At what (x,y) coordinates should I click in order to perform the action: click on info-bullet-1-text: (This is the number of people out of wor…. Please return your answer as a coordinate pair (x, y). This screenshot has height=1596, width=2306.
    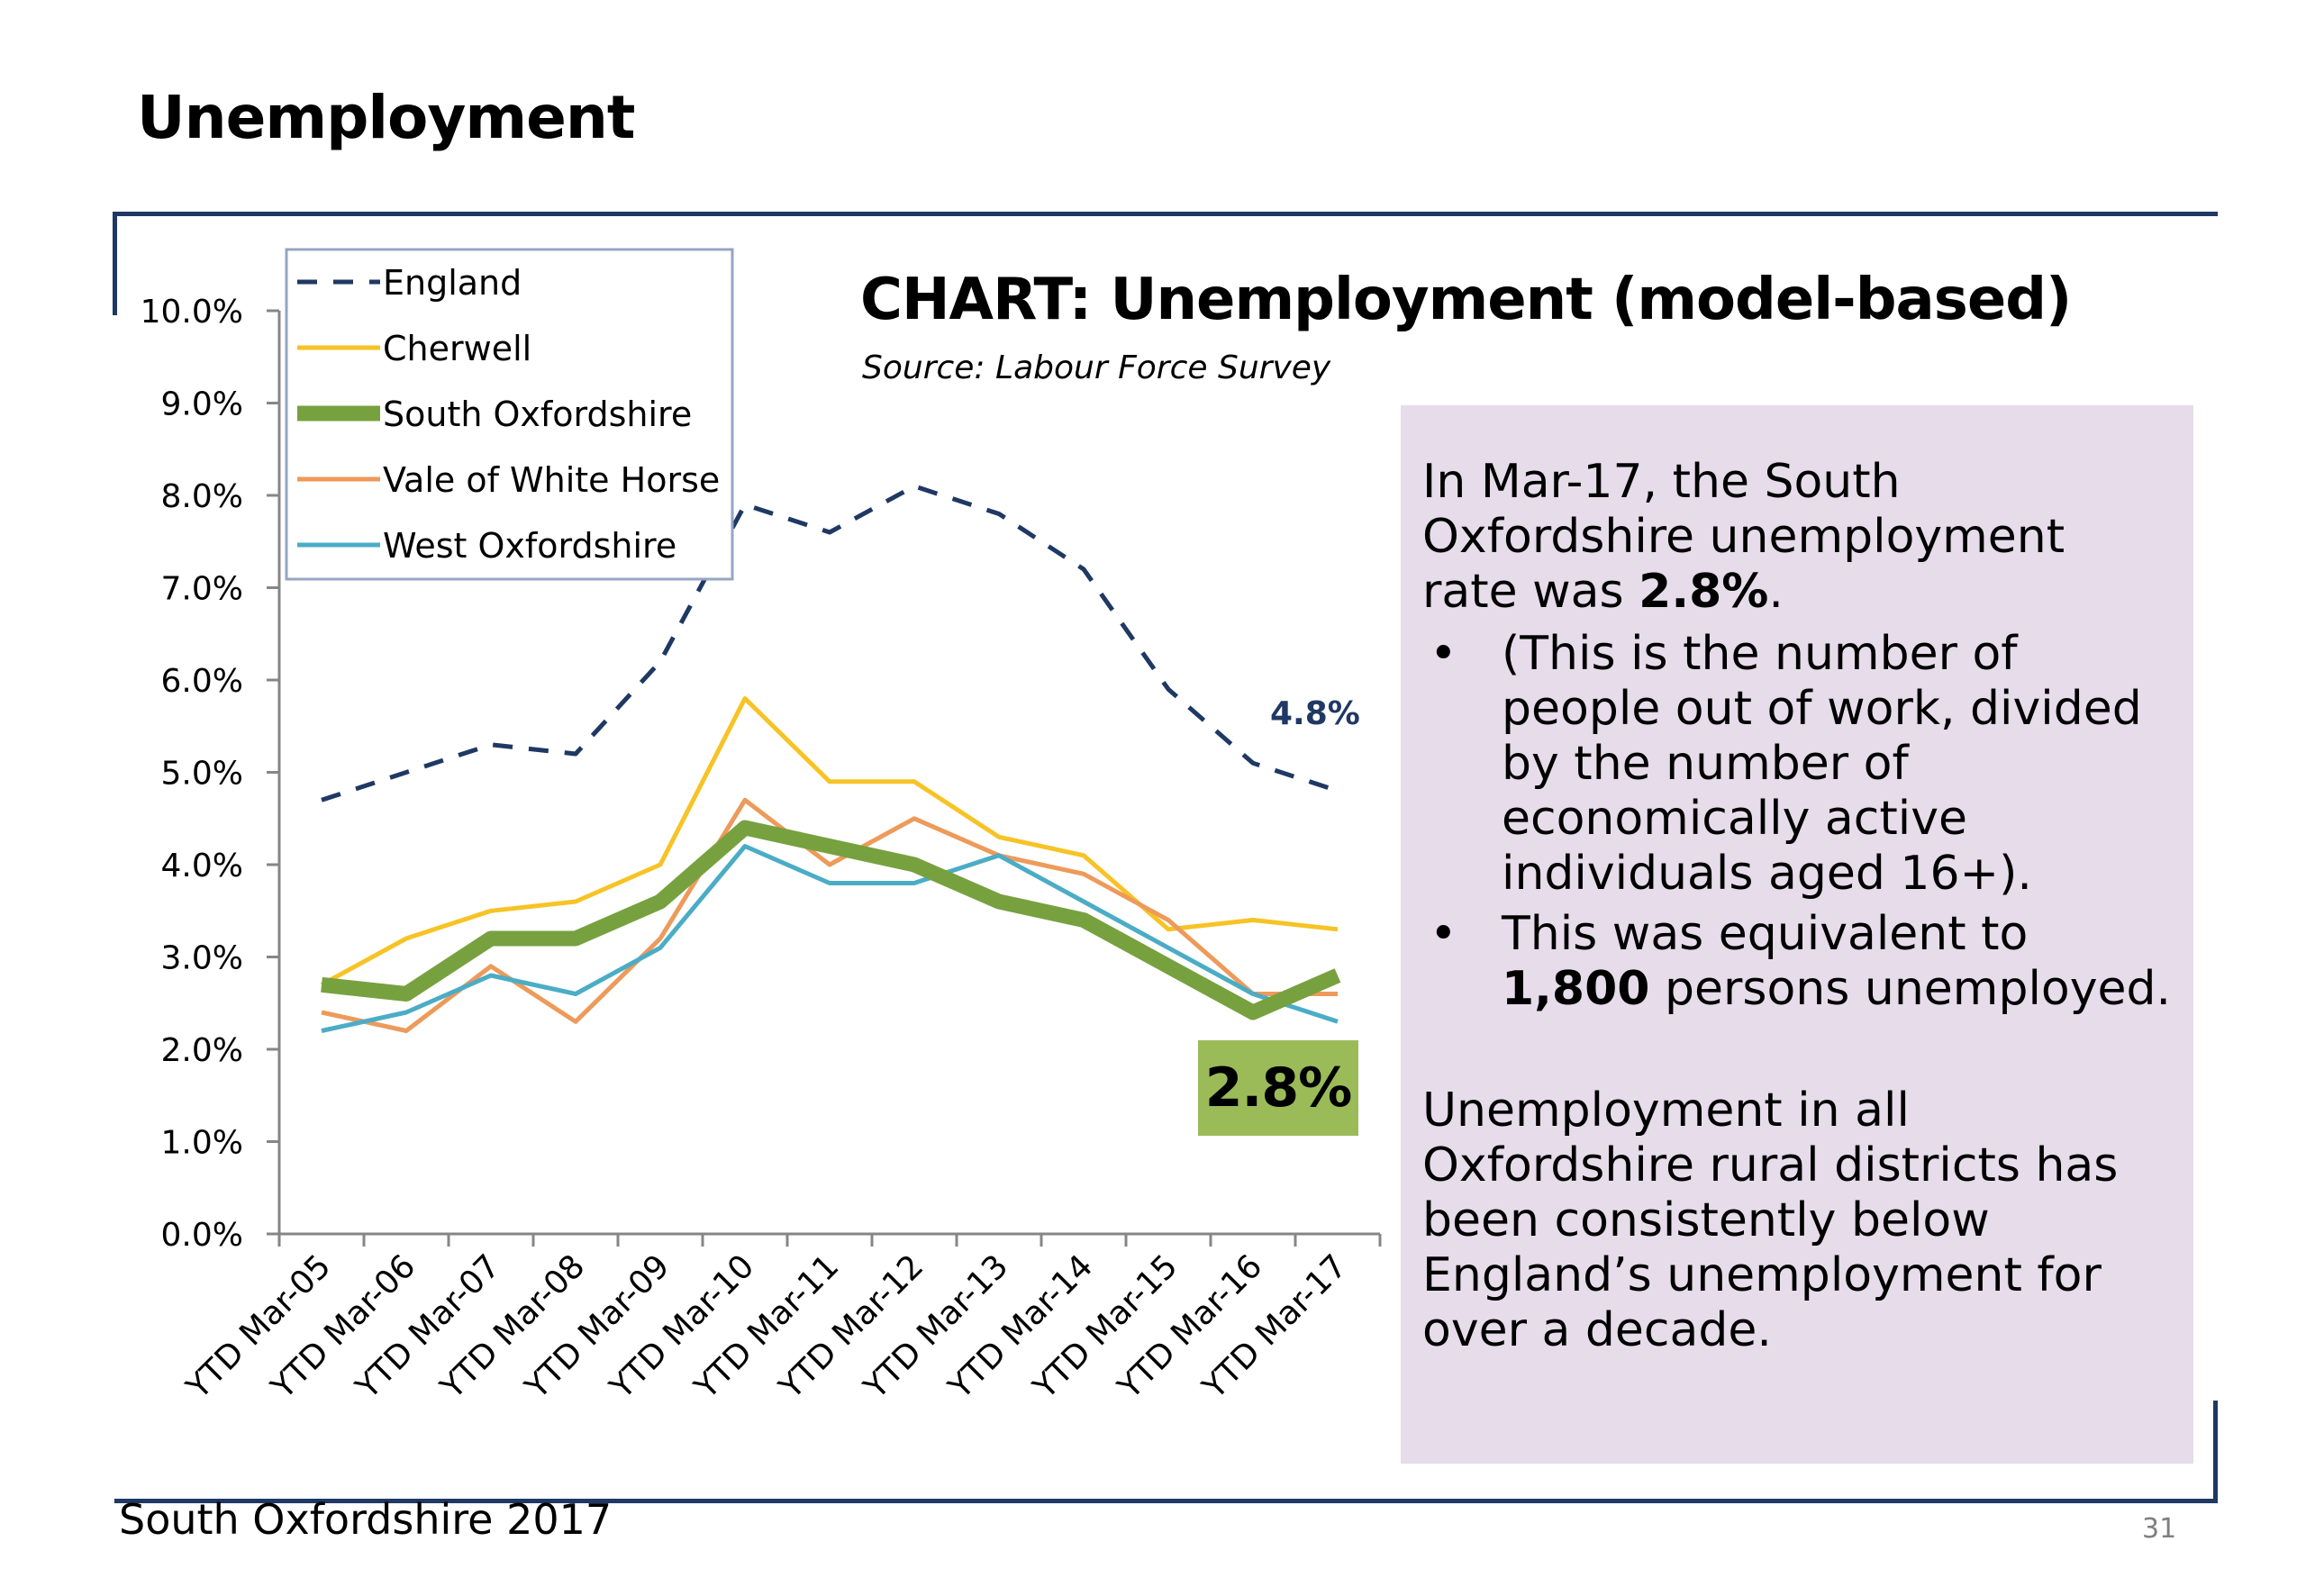
    Looking at the image, I should click on (1822, 764).